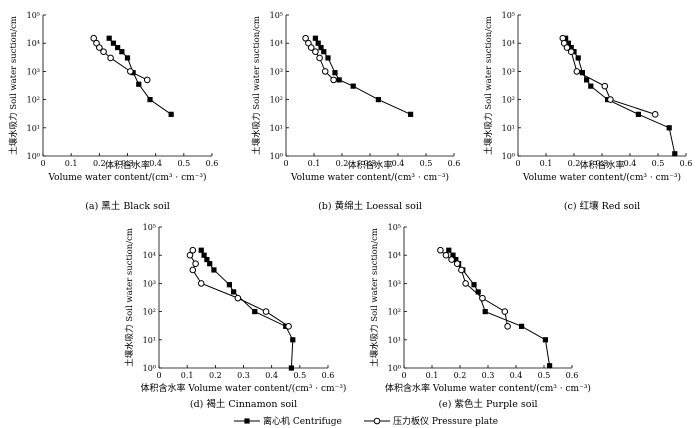  What do you see at coordinates (602, 206) in the screenshot?
I see `panel-caption: (c) 红壤 Red soil` at bounding box center [602, 206].